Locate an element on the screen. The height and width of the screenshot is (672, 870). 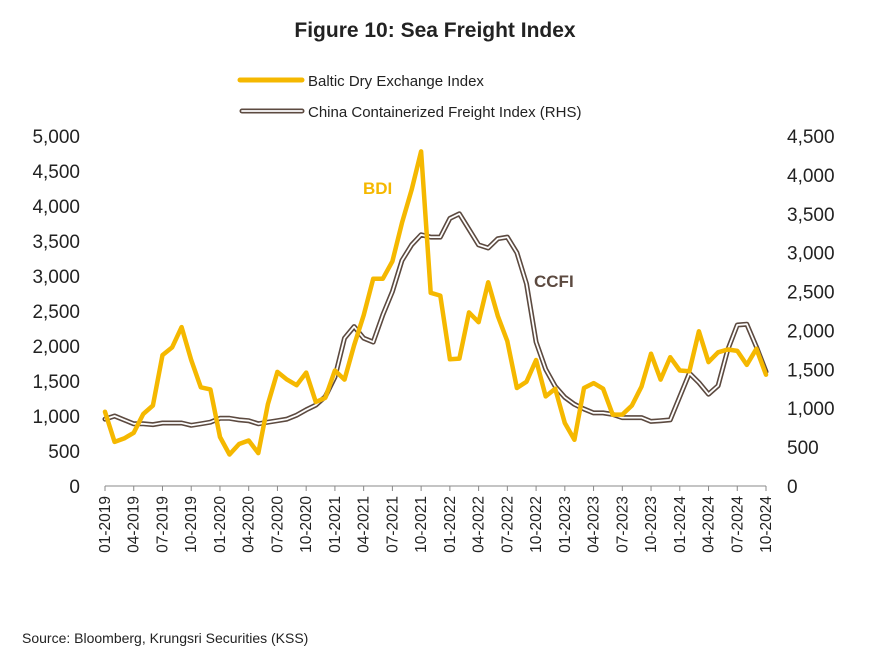
x-tick-label: 07-2023 is located at coordinates (622, 524).